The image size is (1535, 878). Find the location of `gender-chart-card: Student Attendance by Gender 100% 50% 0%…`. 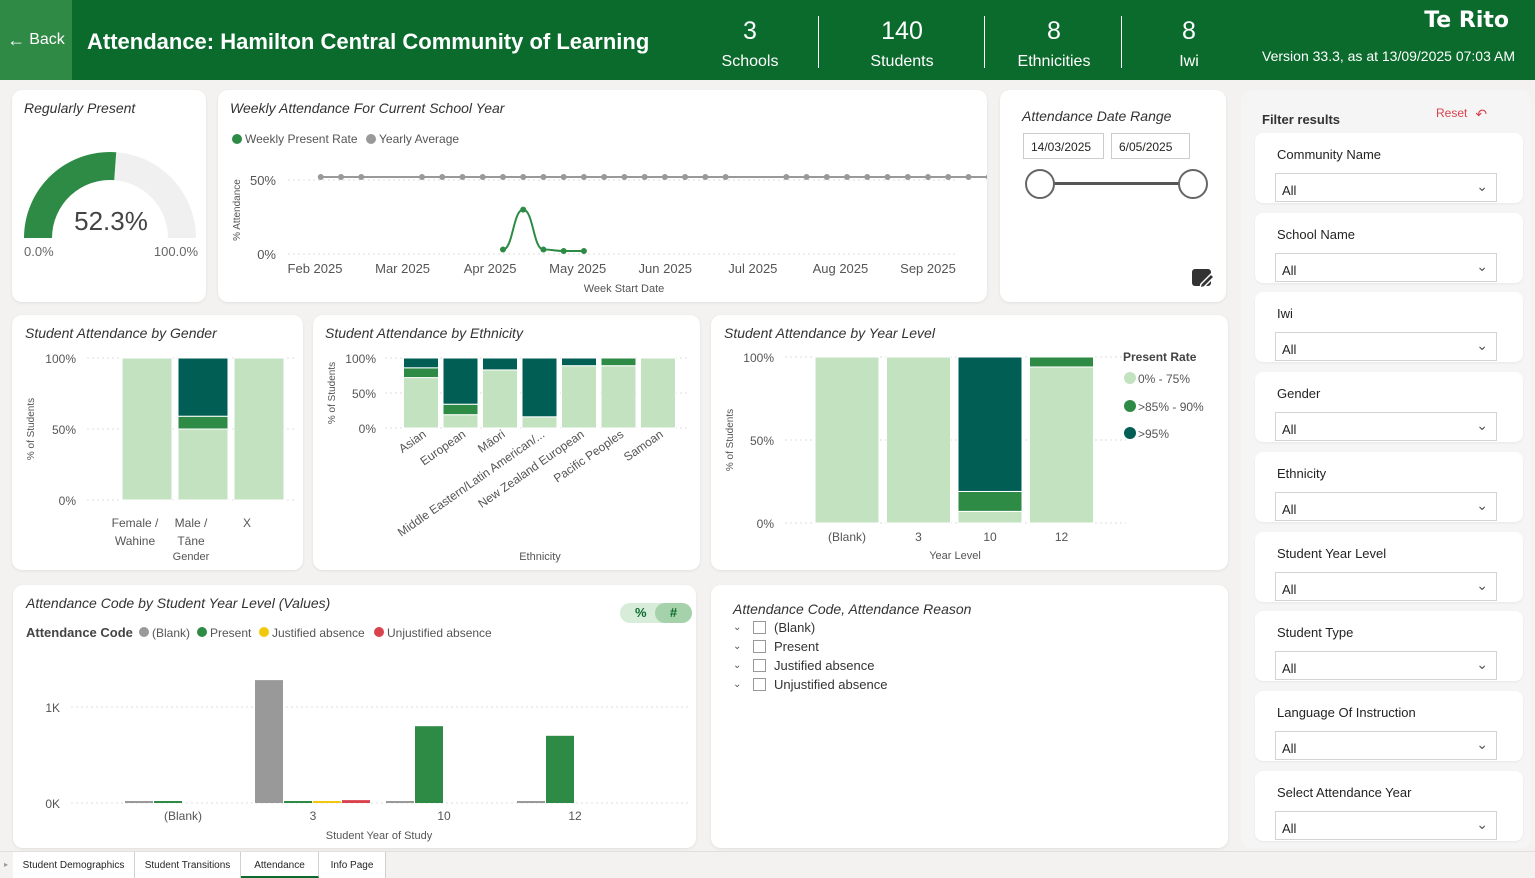

gender-chart-card: Student Attendance by Gender 100% 50% 0%… is located at coordinates (157, 442).